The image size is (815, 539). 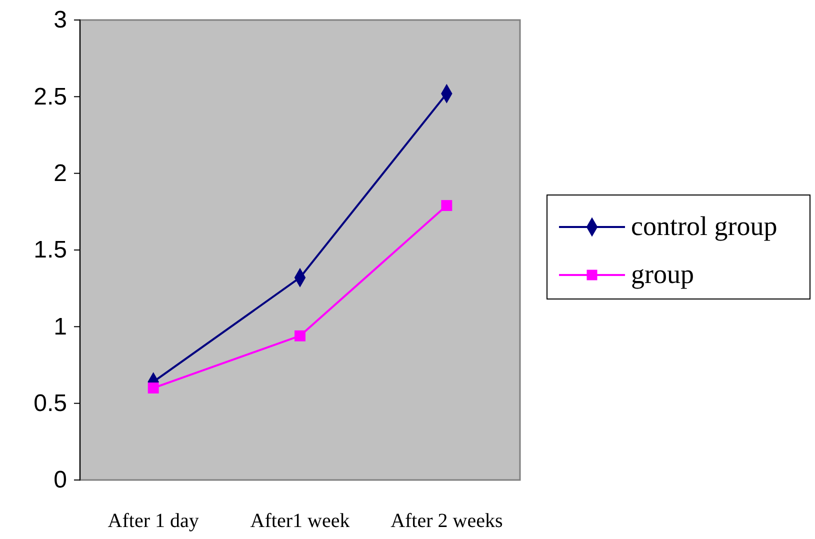 I want to click on y-tick-label: 2.5, so click(x=50, y=96).